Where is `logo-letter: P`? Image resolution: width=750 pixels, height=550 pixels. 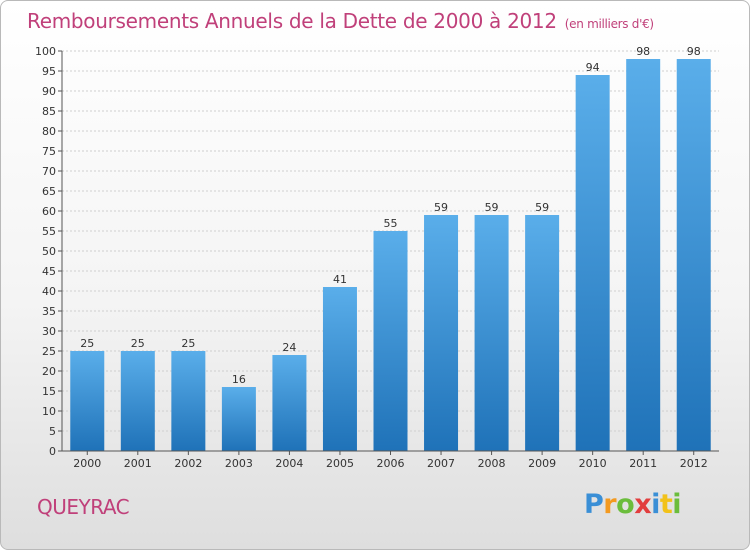 logo-letter: P is located at coordinates (594, 504).